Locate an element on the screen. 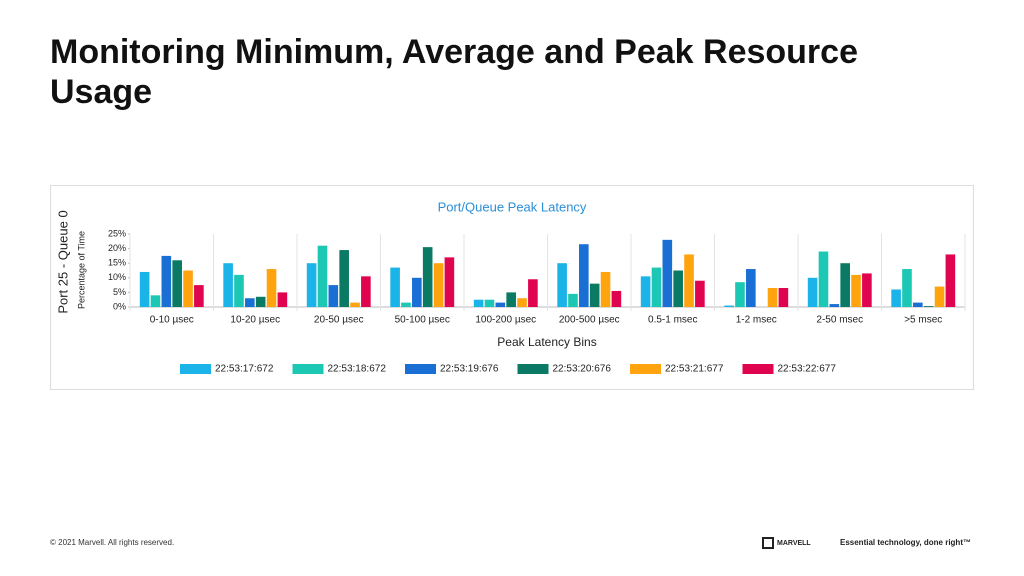 The width and height of the screenshot is (1024, 576). legend-label: 22:53:22:677 is located at coordinates (807, 369).